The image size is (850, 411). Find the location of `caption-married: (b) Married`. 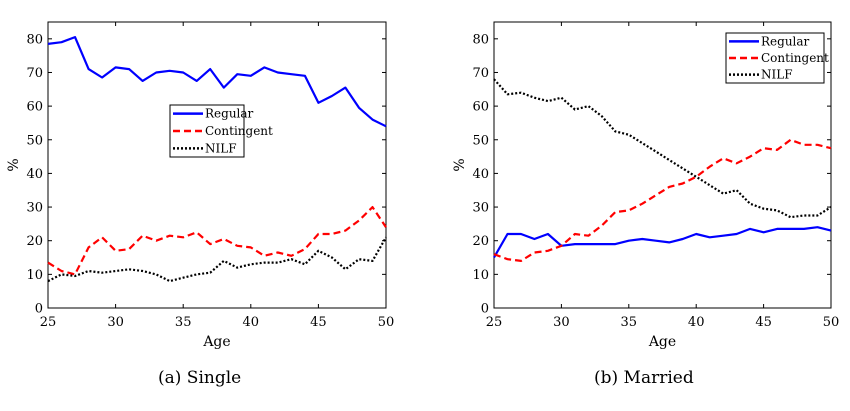

caption-married: (b) Married is located at coordinates (644, 378).